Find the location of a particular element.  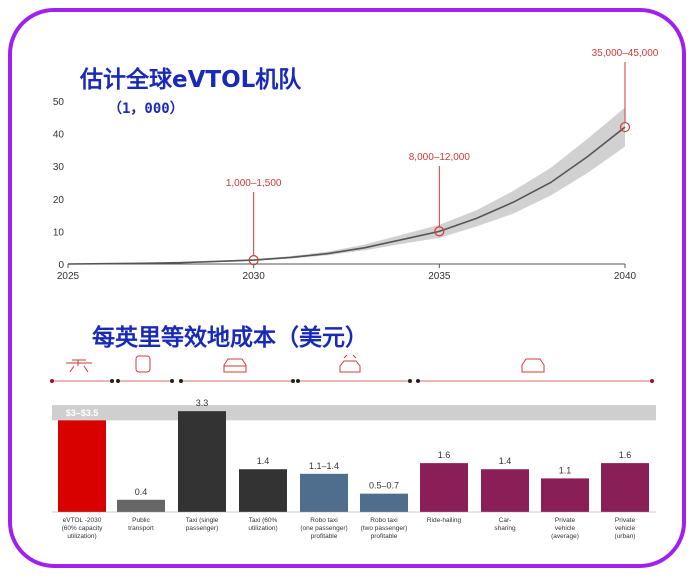

y-tick-label: 20 is located at coordinates (59, 200).